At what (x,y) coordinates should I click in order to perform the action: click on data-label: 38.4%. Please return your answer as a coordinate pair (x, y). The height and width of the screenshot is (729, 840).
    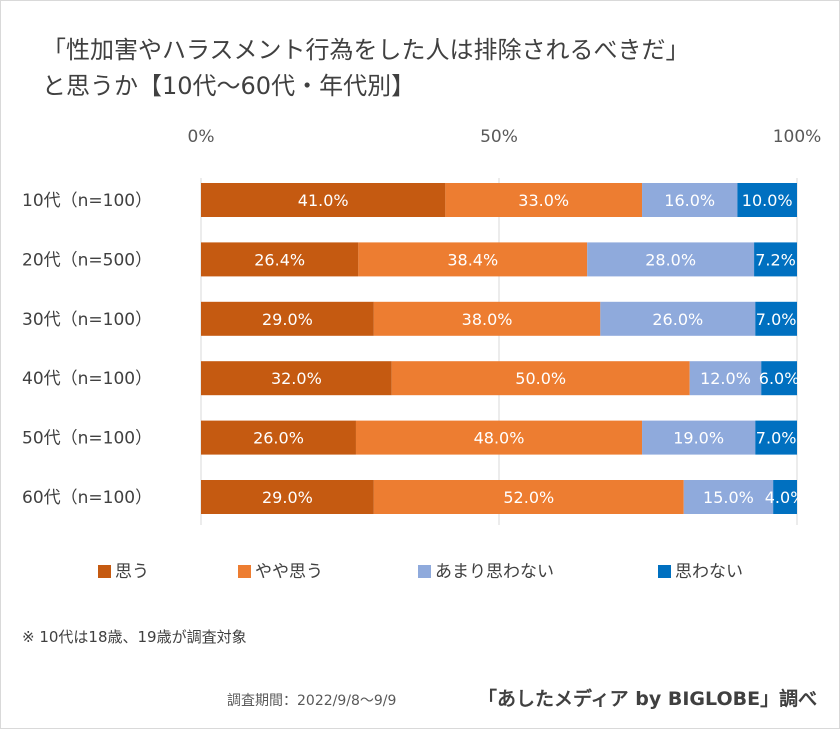
    Looking at the image, I should click on (472, 259).